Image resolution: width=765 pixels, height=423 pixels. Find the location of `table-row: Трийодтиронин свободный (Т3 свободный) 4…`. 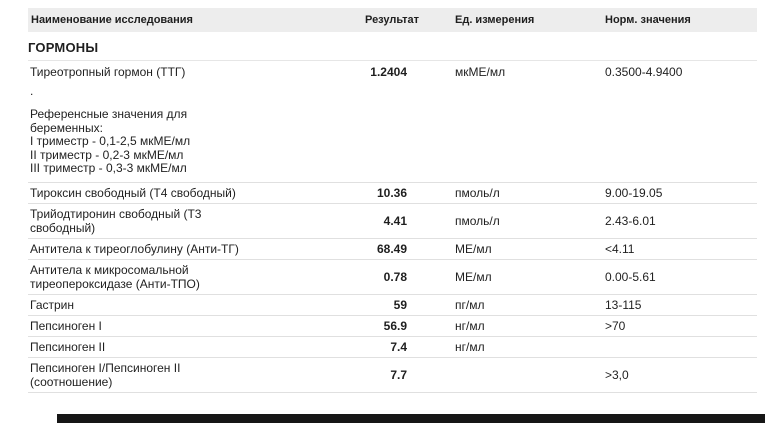

table-row: Трийодтиронин свободный (Т3 свободный) 4… is located at coordinates (392, 221).